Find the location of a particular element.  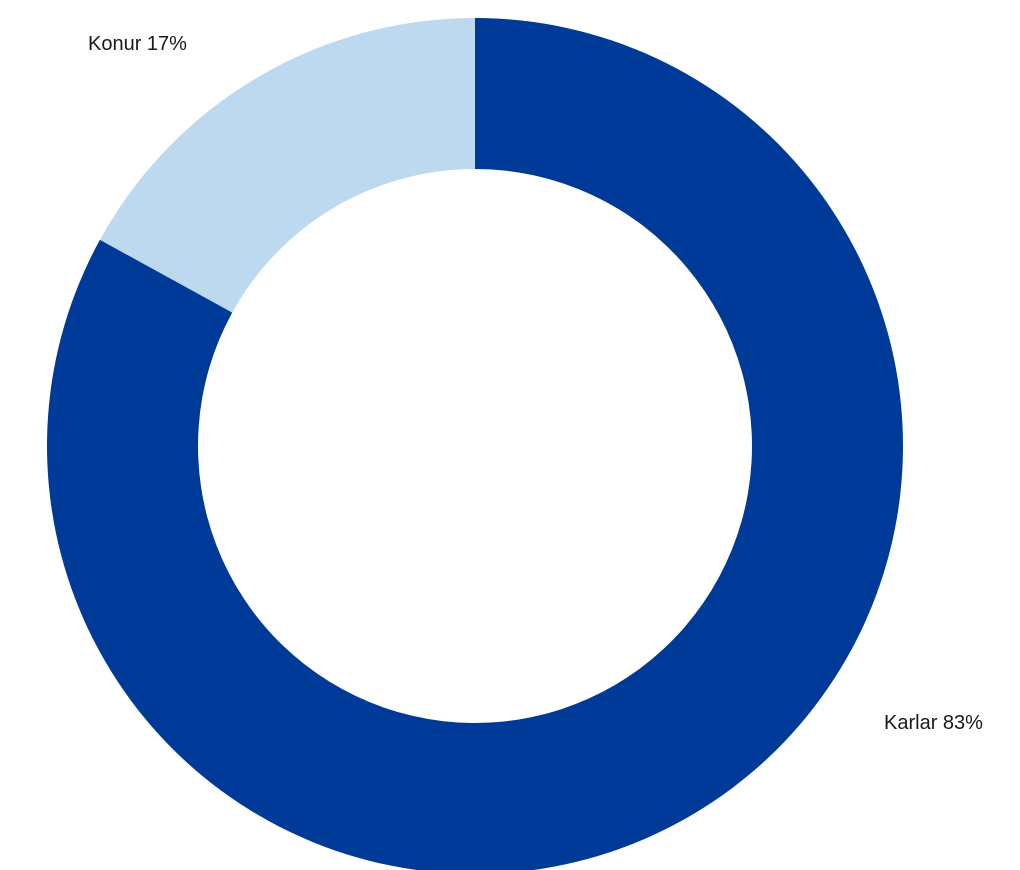

slice-label-karlar: Karlar 83% is located at coordinates (933, 723).